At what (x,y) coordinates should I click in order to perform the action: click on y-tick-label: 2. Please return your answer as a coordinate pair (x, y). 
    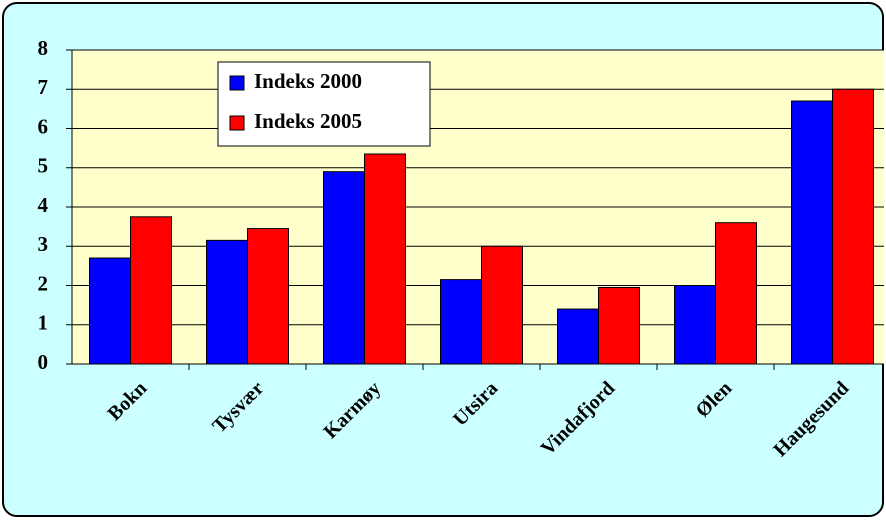
    Looking at the image, I should click on (43, 283).